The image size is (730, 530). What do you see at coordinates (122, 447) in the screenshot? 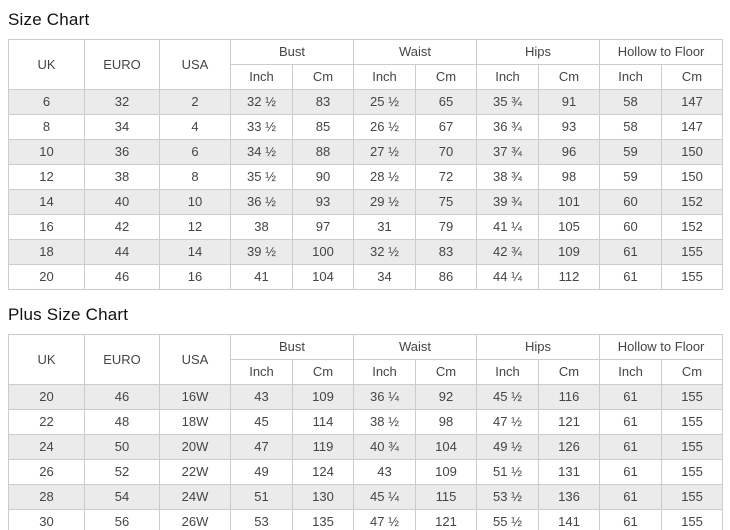
I see `table-cell: 50` at bounding box center [122, 447].